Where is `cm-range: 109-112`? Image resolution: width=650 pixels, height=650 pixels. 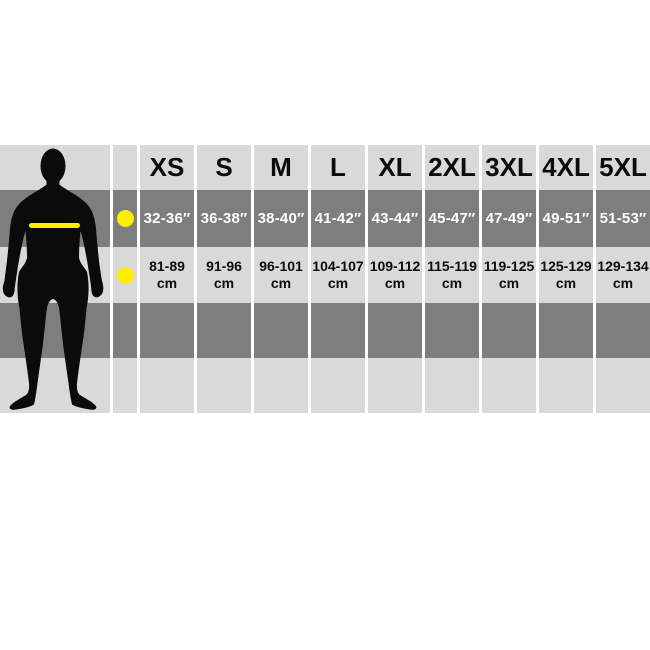 cm-range: 109-112 is located at coordinates (395, 265).